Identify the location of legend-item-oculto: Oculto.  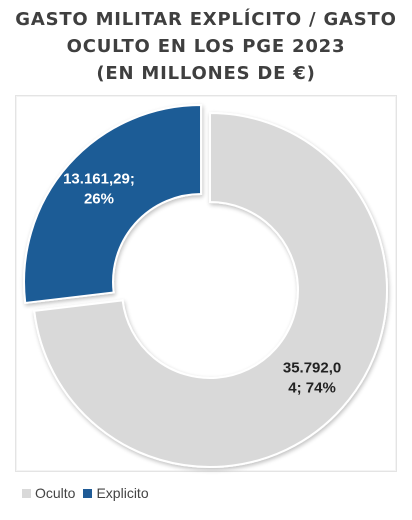
(48, 493).